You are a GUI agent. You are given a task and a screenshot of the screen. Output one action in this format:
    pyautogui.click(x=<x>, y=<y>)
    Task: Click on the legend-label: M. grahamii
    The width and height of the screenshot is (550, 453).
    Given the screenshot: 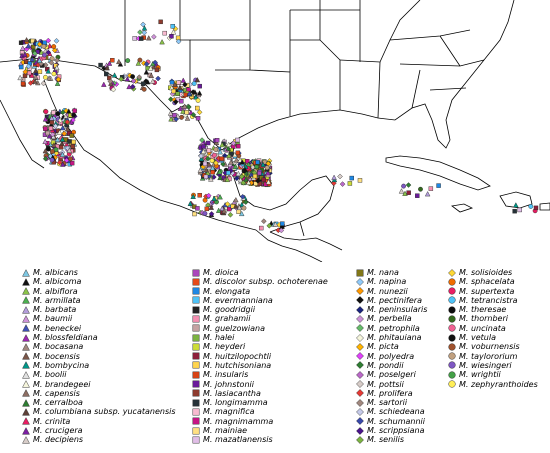 What is the action you would take?
    pyautogui.click(x=227, y=319)
    